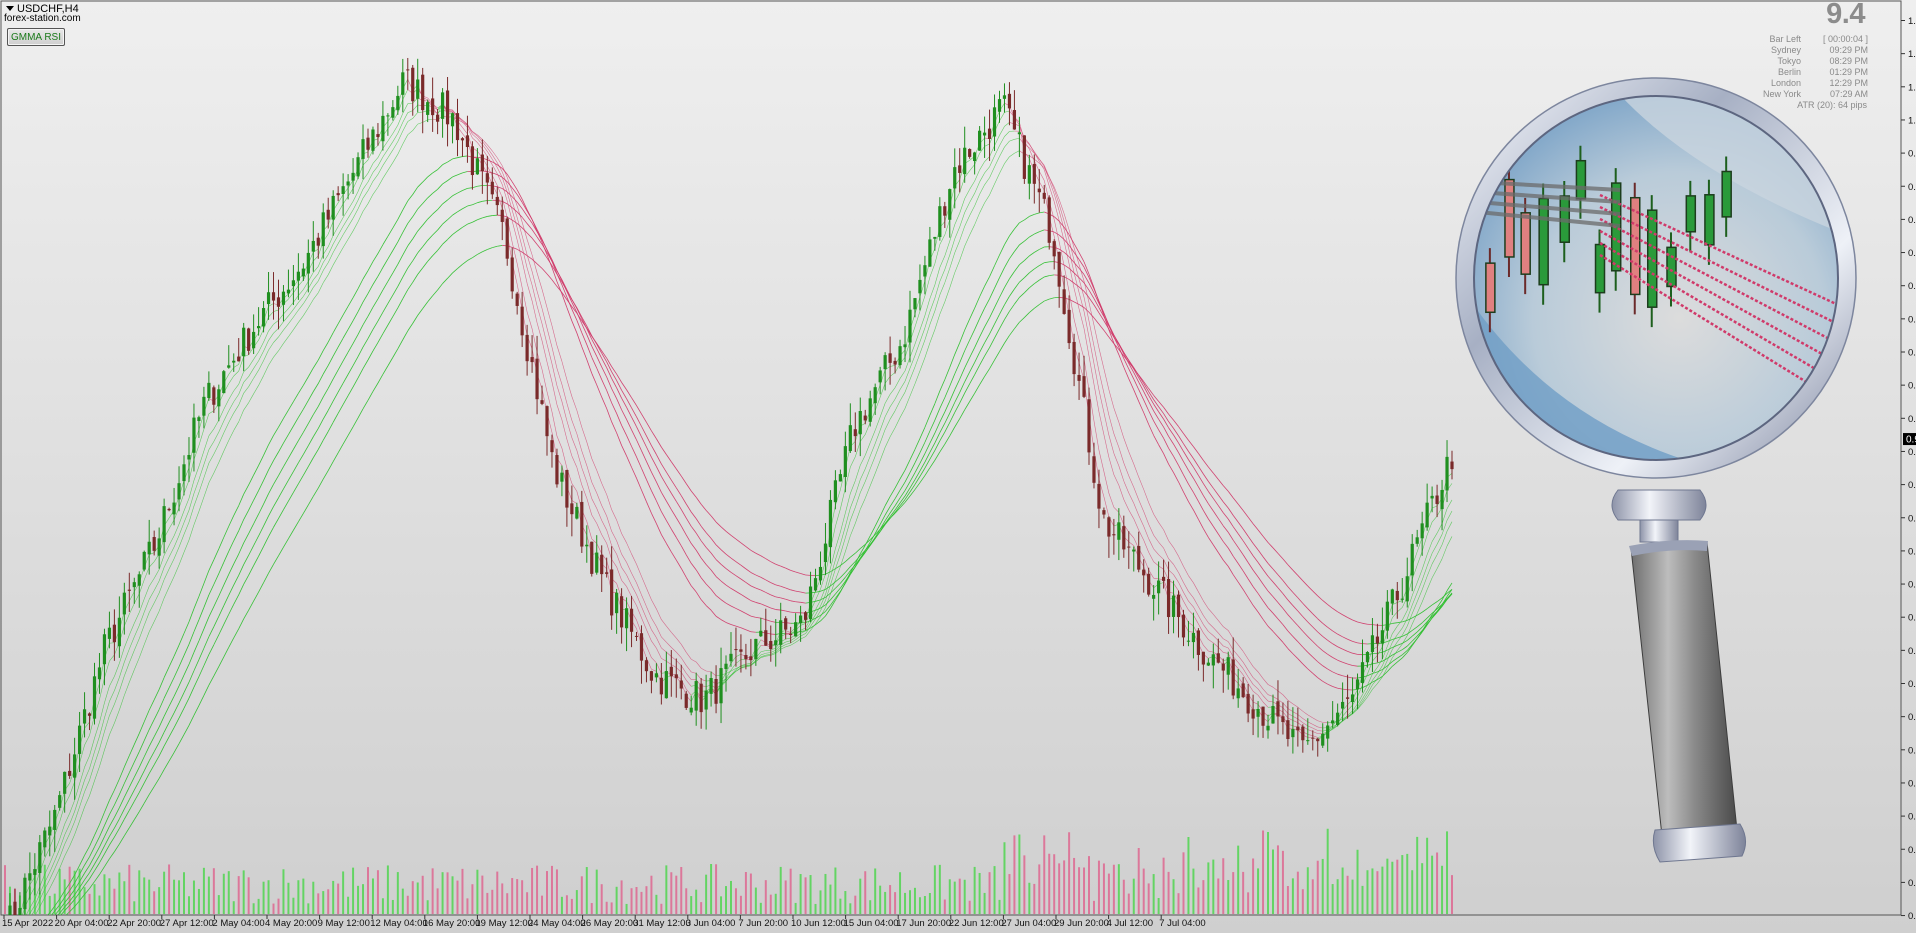 This screenshot has height=933, width=1916. I want to click on symbol-title: USDCHF,H4, so click(42, 9).